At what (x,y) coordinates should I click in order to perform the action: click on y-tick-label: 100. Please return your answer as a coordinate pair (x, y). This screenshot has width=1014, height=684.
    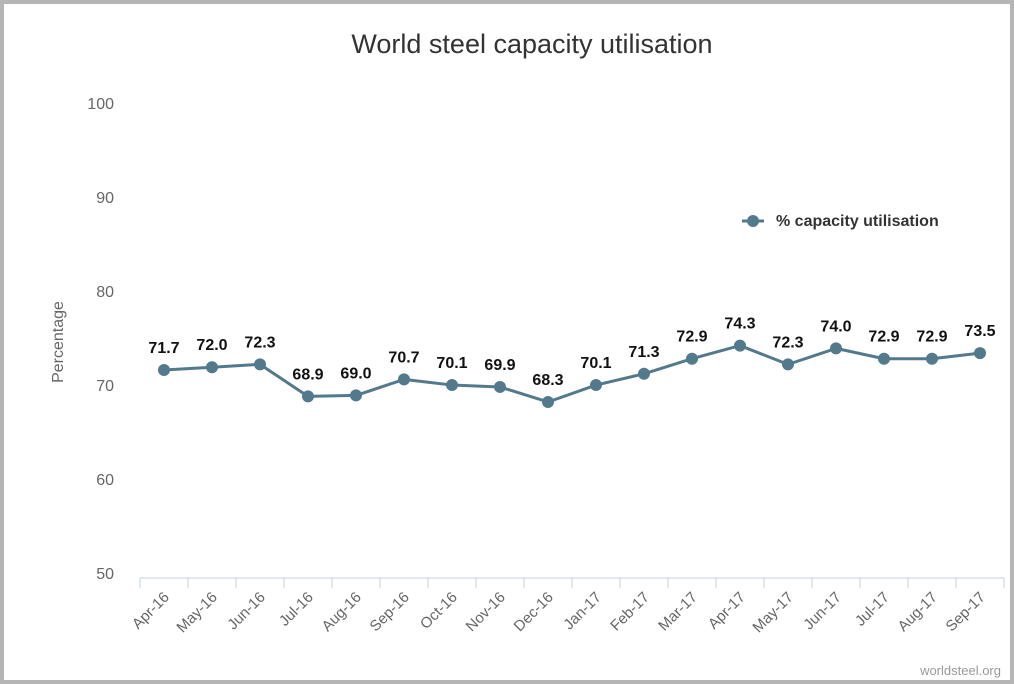
    Looking at the image, I should click on (100, 104).